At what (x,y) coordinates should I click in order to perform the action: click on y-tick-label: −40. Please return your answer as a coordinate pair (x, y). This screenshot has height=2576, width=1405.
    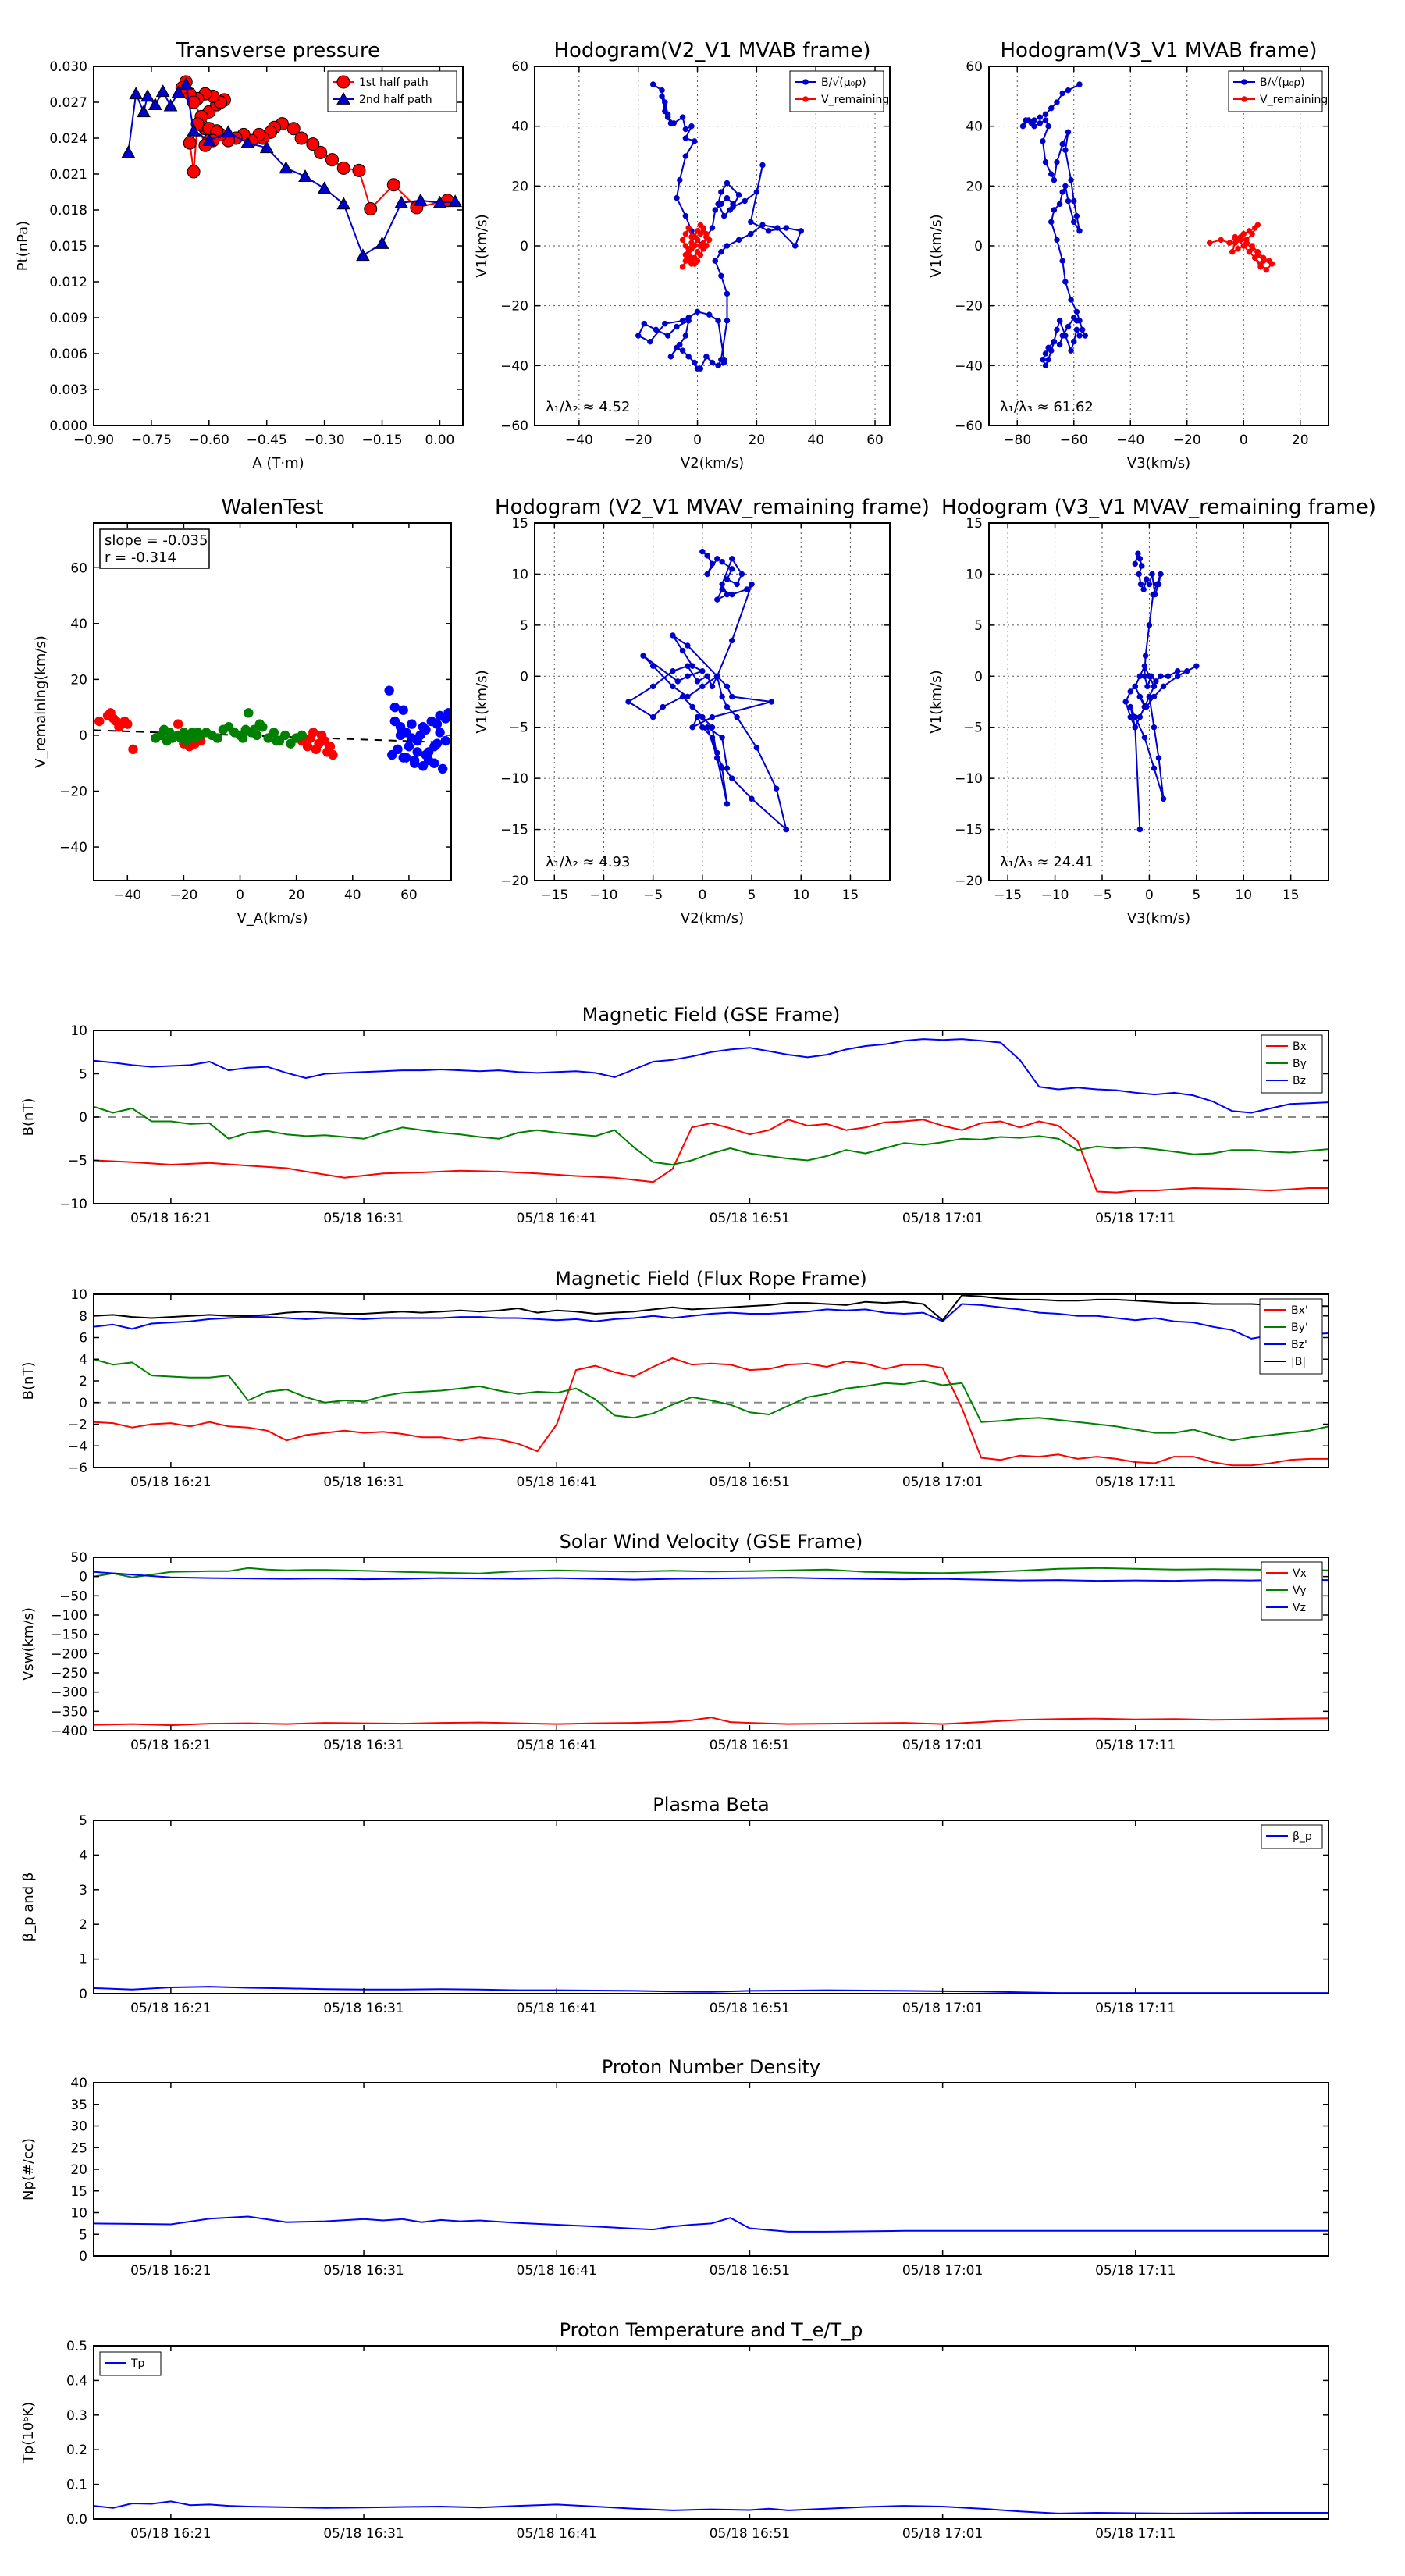
    Looking at the image, I should click on (73, 848).